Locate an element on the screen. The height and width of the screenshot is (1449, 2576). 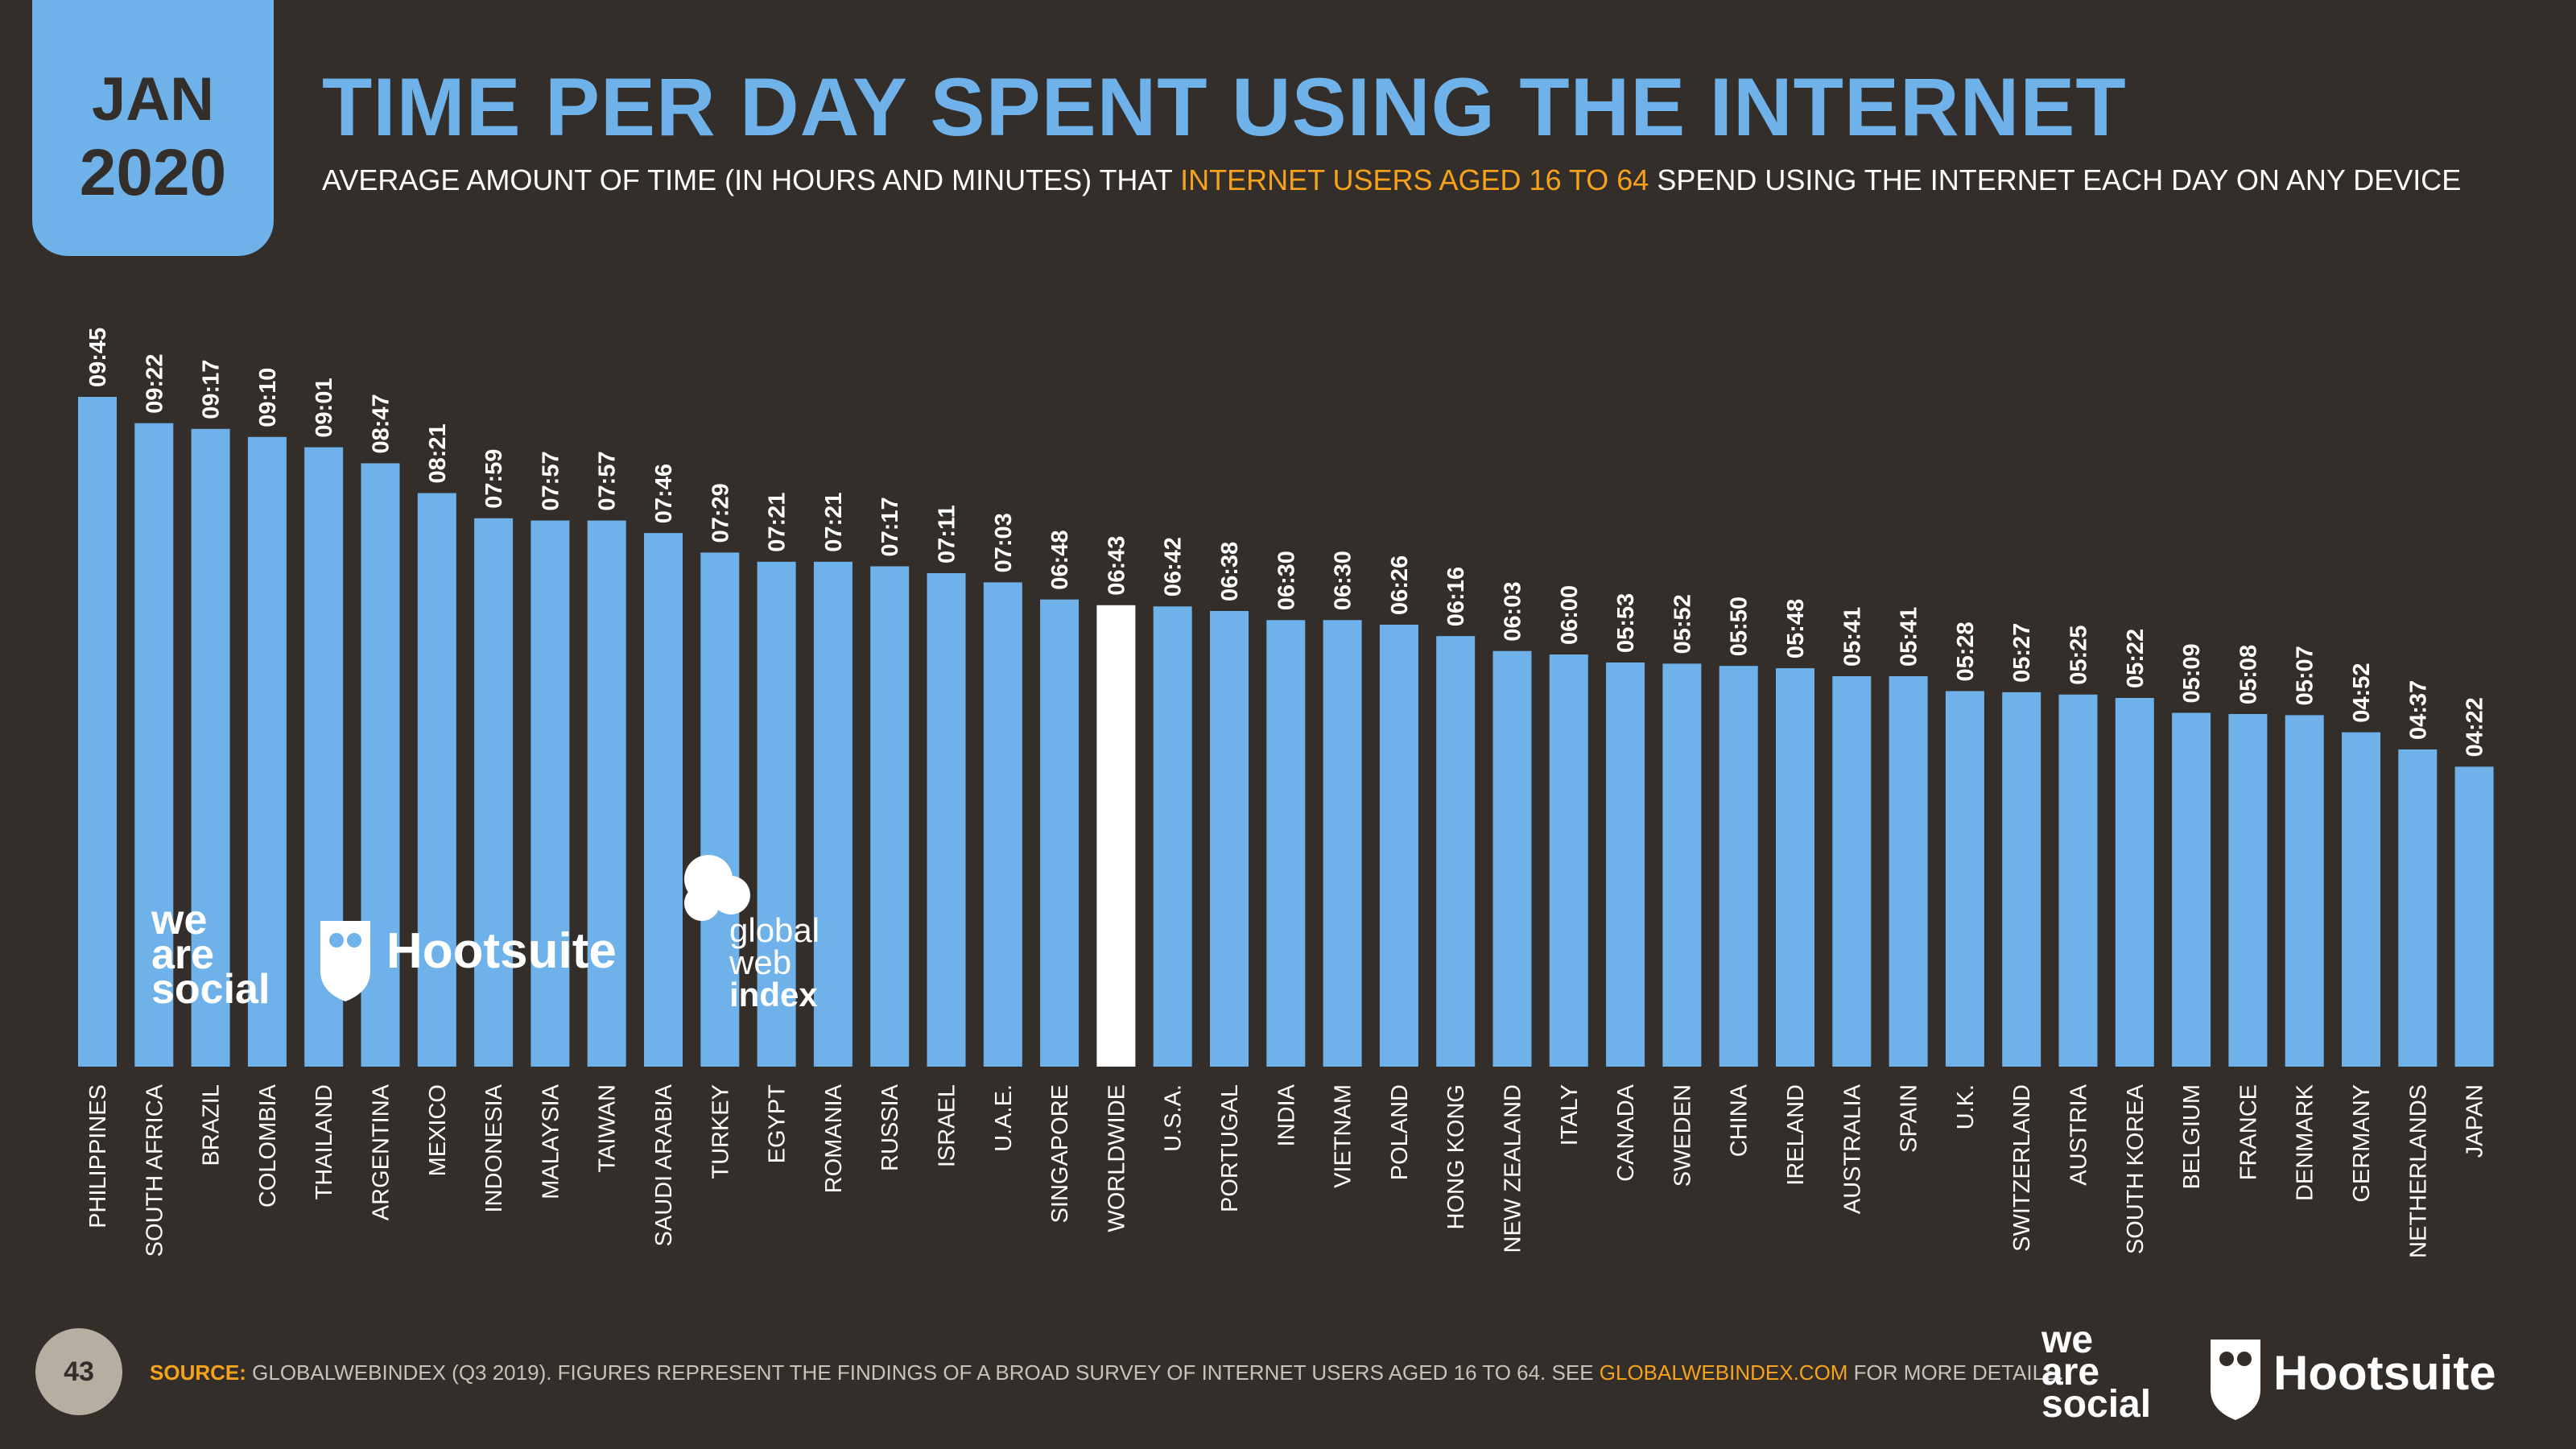
bar-saudi-arabia is located at coordinates (663, 800).